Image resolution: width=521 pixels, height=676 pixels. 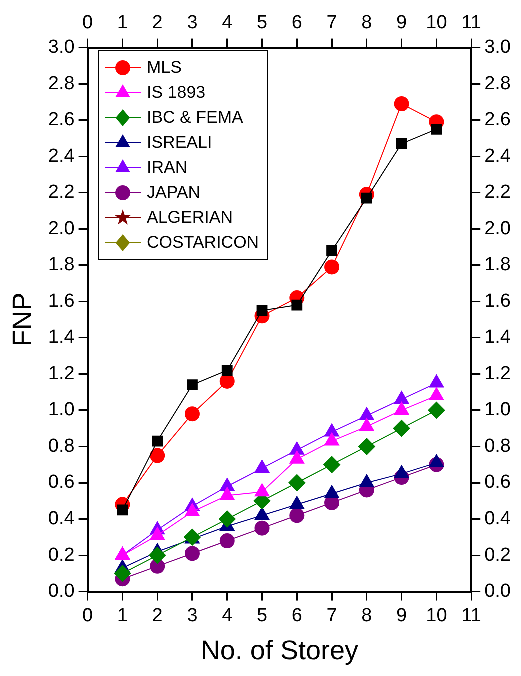 I want to click on y2-tick-label: 2.8, so click(x=498, y=83).